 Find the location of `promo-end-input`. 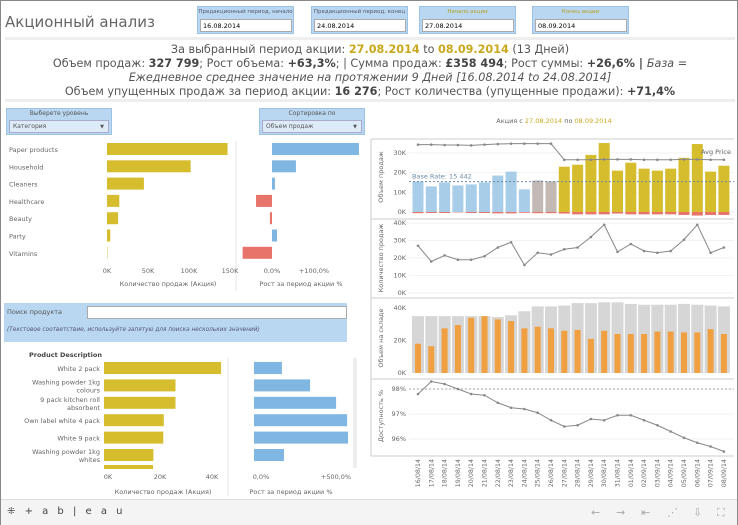

promo-end-input is located at coordinates (581, 25).